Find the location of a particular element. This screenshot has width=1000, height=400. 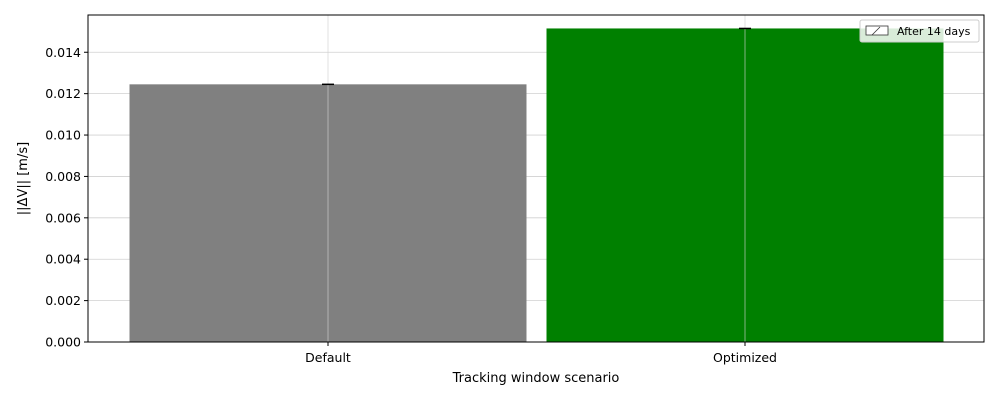

x-tick-label-default: Default is located at coordinates (328, 357).